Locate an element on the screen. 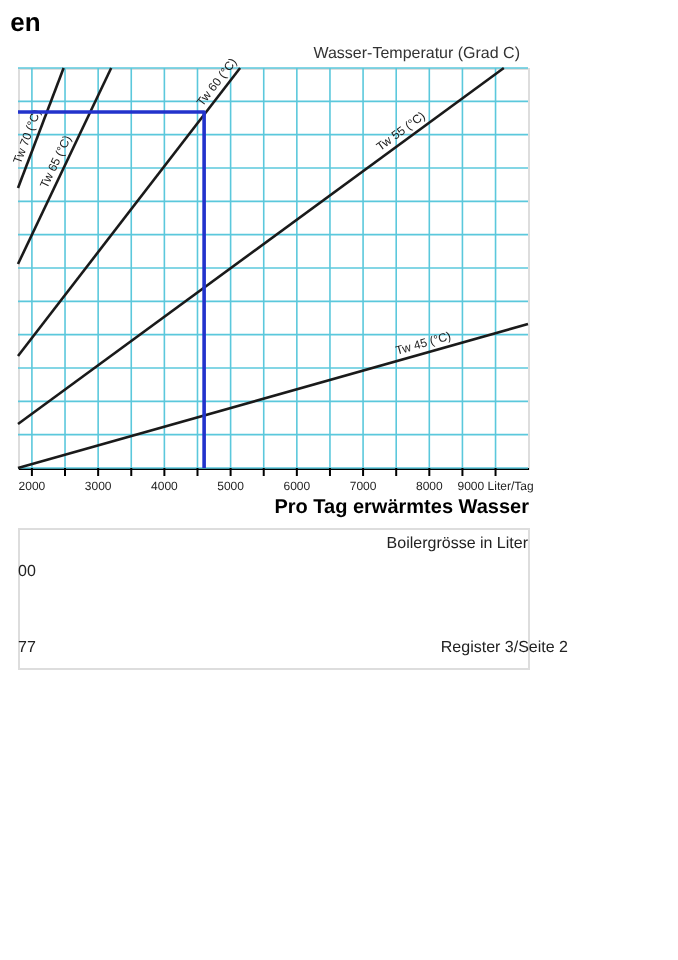  text: Boilergrösse in Liter is located at coordinates (457, 543).